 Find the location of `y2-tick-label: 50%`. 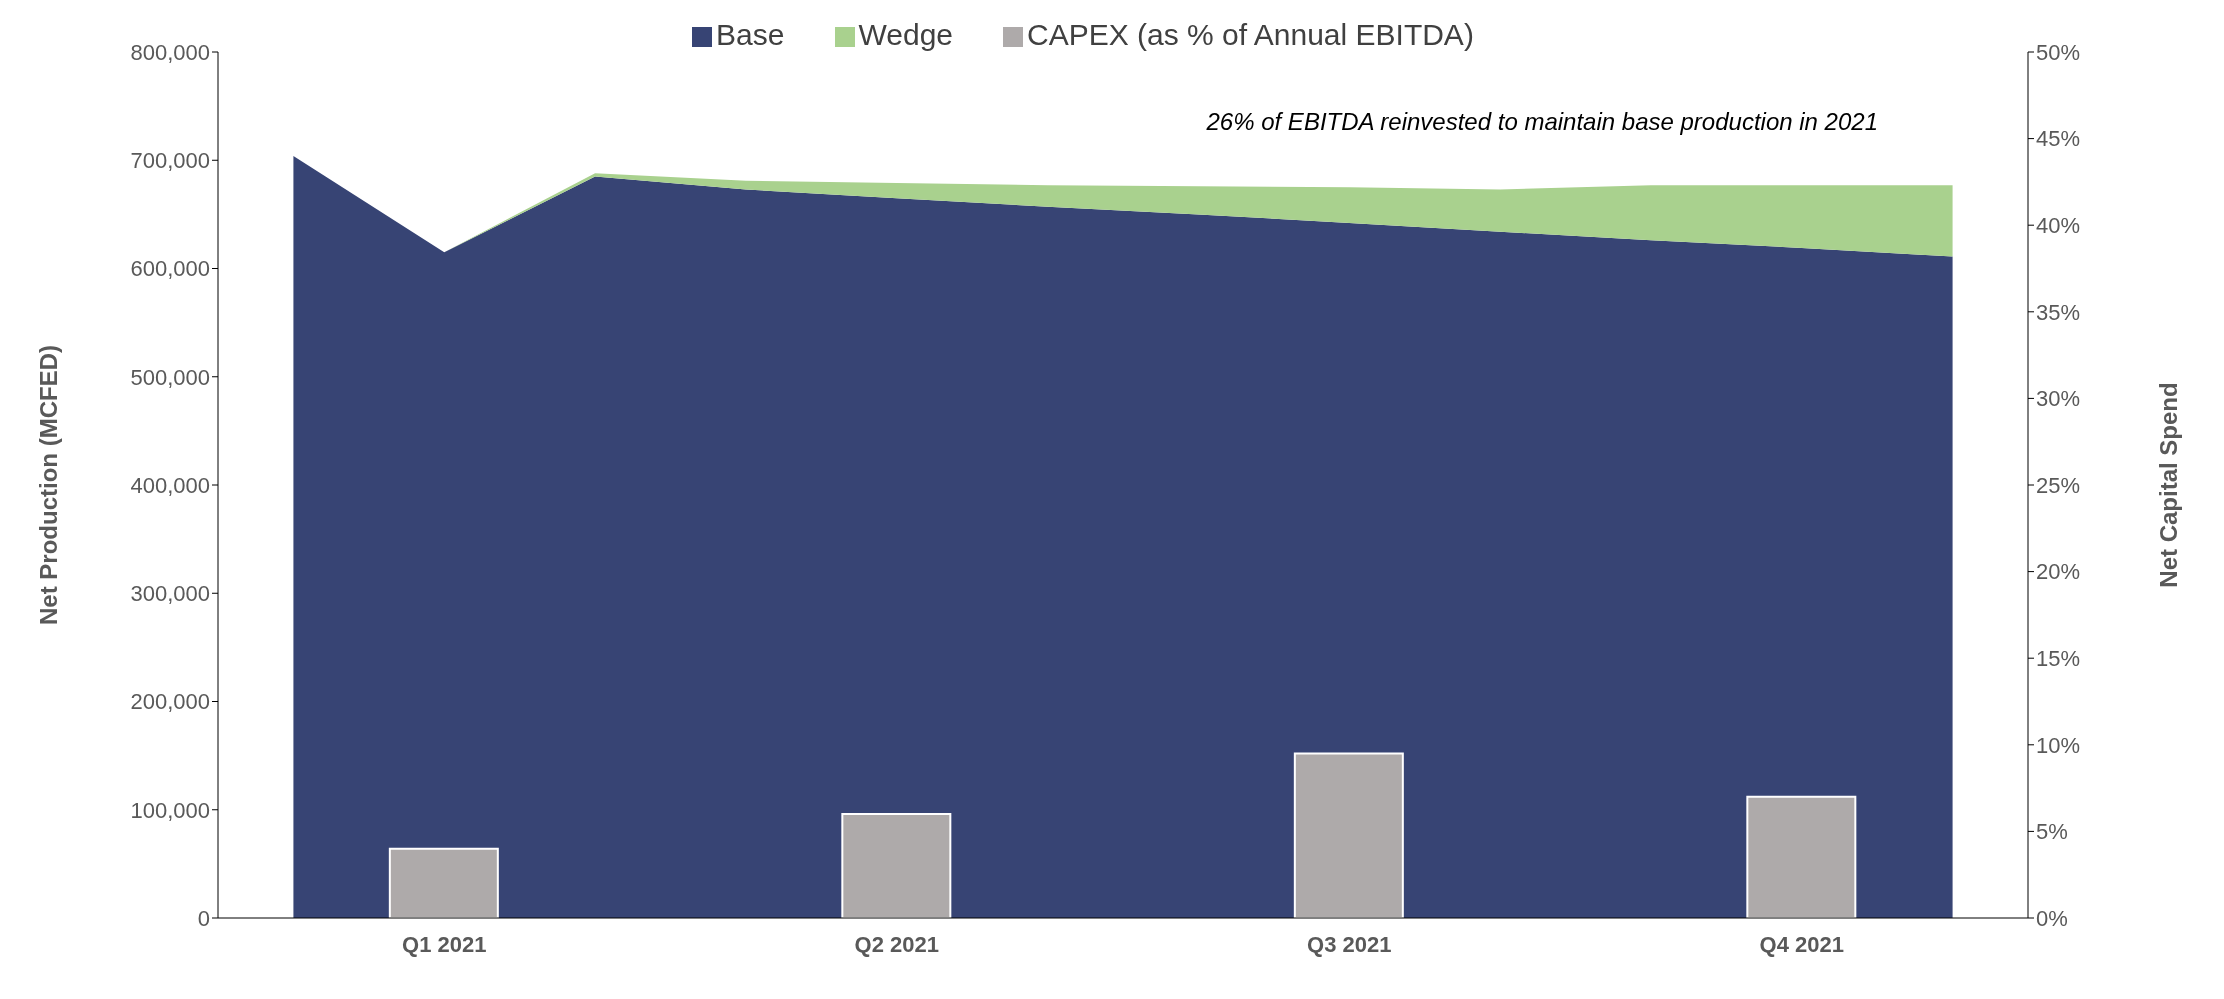

y2-tick-label: 50% is located at coordinates (2058, 52).